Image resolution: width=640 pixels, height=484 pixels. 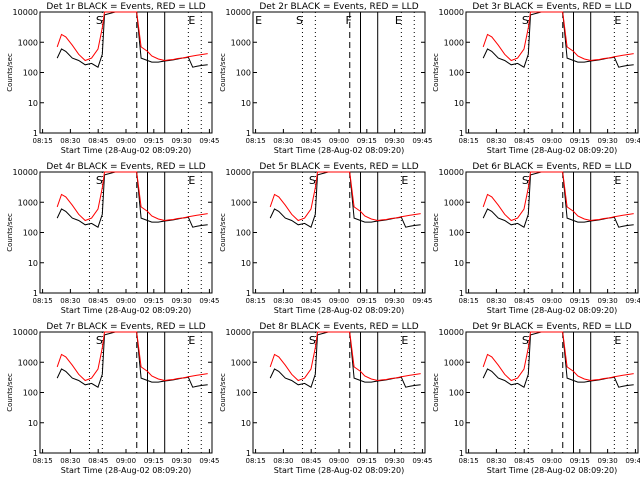 What do you see at coordinates (125, 327) in the screenshot?
I see `panel-title: Det 7r BLACK = Events, RED = LLD` at bounding box center [125, 327].